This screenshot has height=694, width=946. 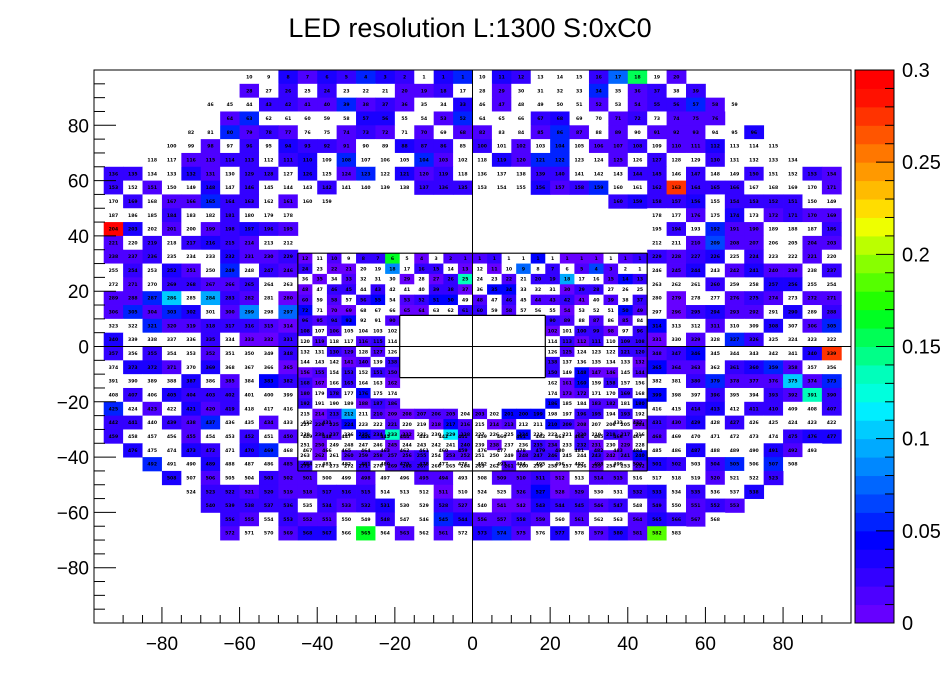 What do you see at coordinates (152, 271) in the screenshot?
I see `cell-label: 253` at bounding box center [152, 271].